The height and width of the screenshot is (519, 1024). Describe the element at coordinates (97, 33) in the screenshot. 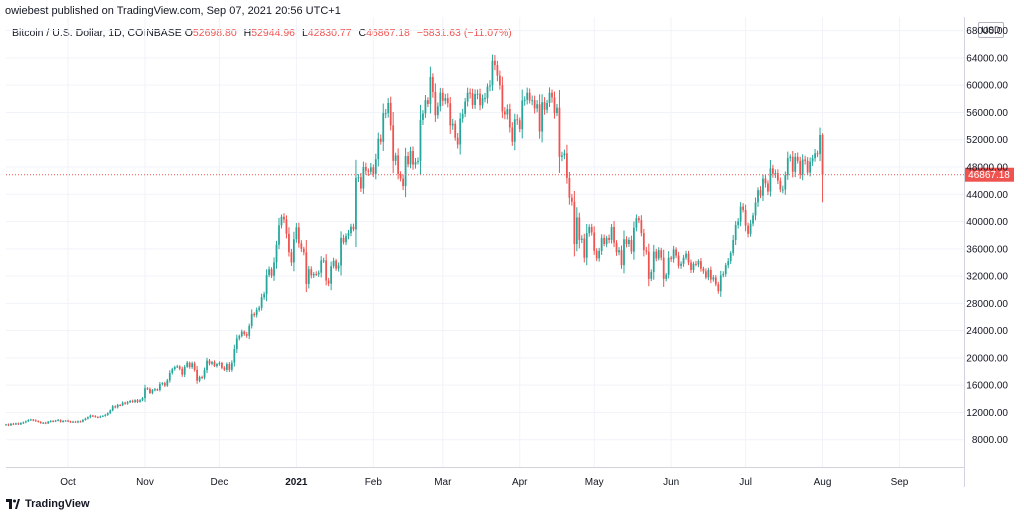

I see `symbol-name: Bitcoin / U.S. Dollar, 1D, COINBASE` at that location.